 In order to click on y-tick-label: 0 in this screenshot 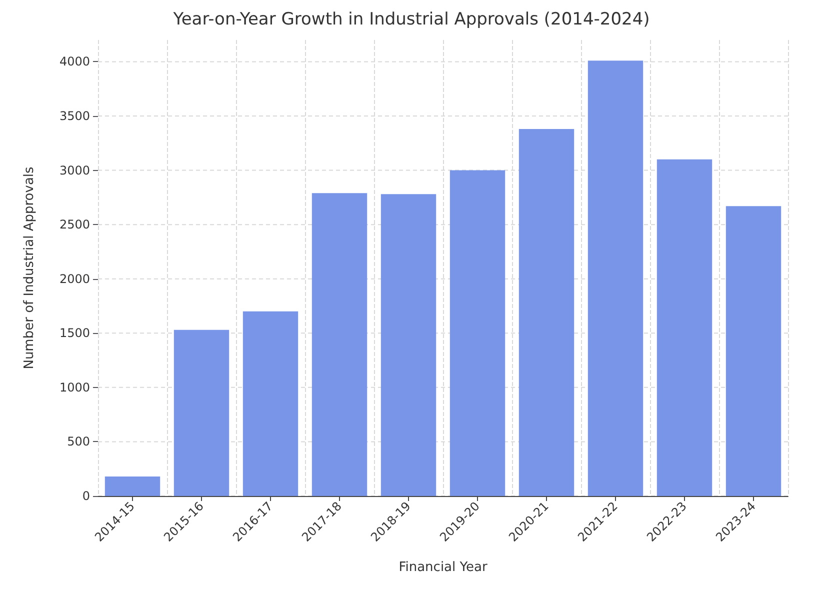, I will do `click(86, 496)`.